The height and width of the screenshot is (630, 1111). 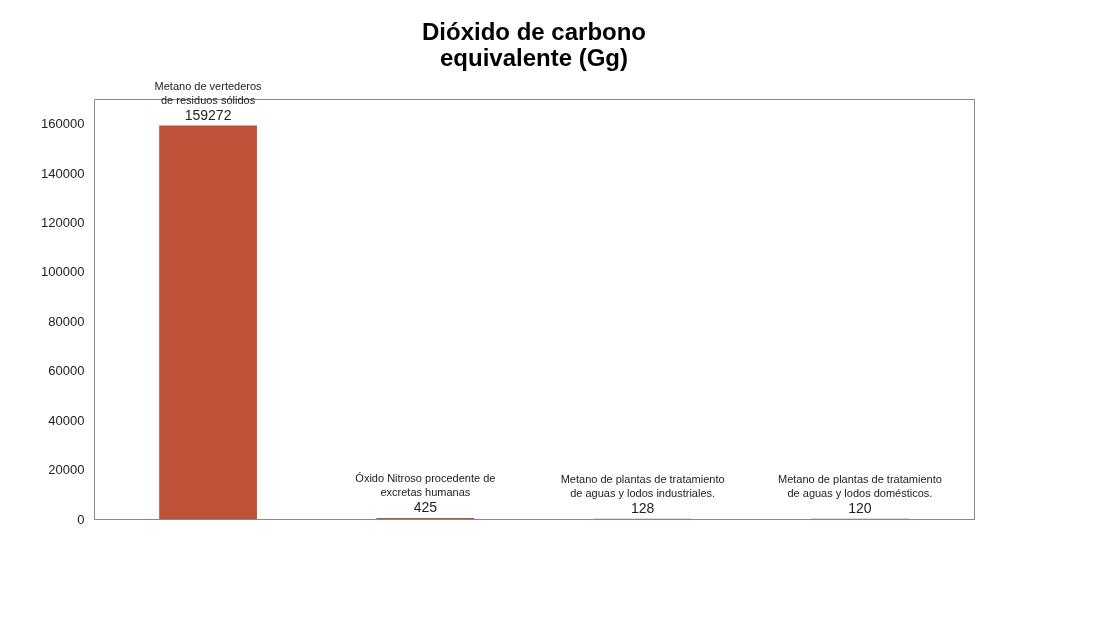 I want to click on chart-title: Dióxido de carbono equivalente (Gg), so click(x=534, y=44).